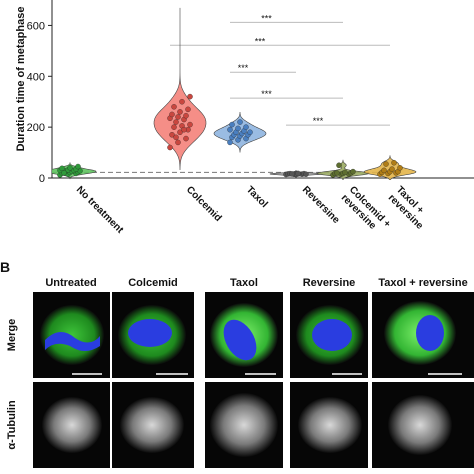  I want to click on y-tick-label: 600, so click(36, 26).